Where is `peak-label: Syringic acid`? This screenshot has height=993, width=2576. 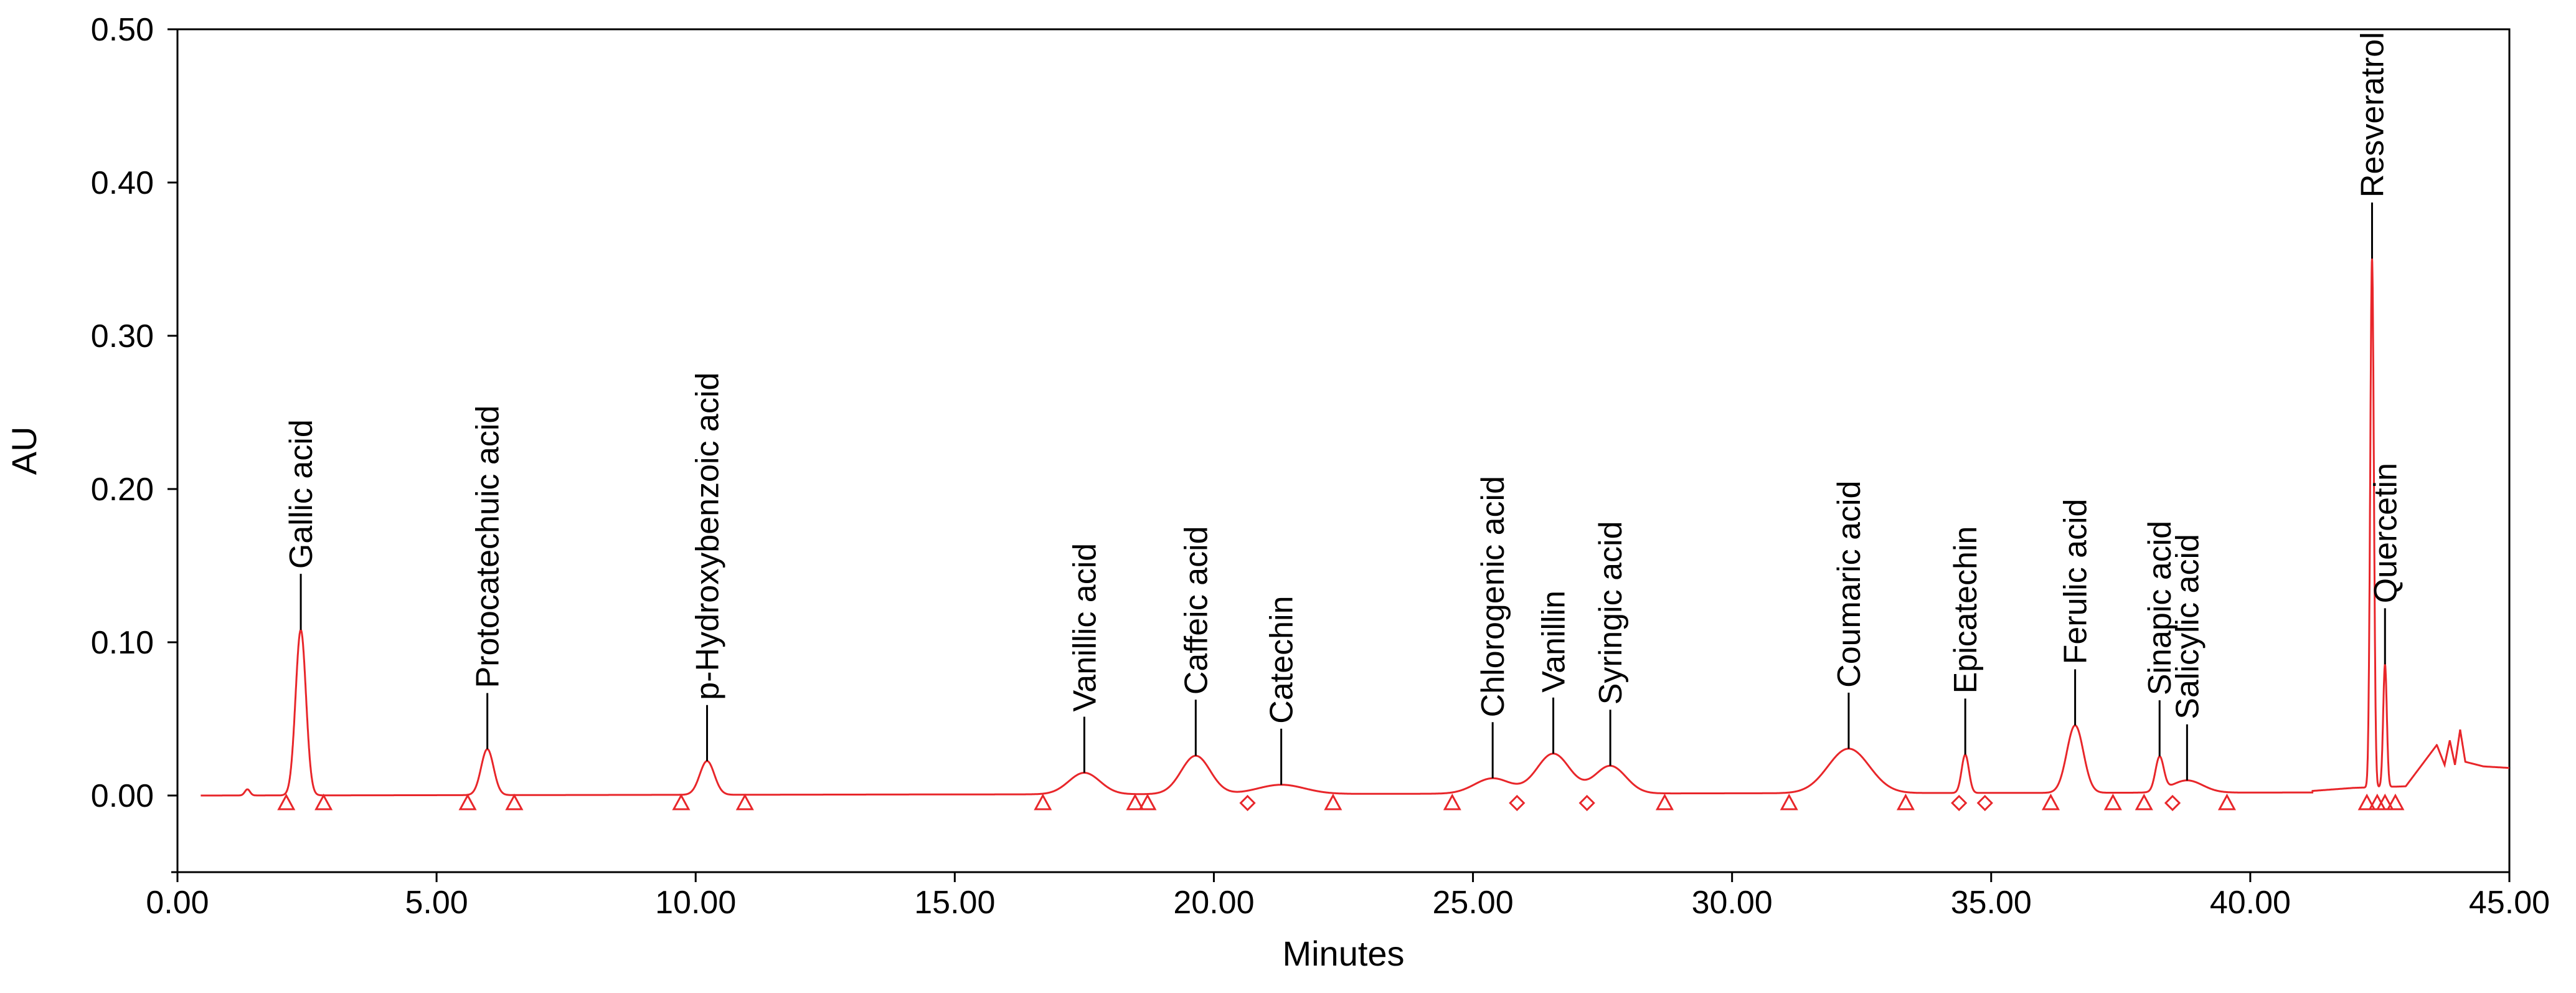 peak-label: Syringic acid is located at coordinates (1611, 613).